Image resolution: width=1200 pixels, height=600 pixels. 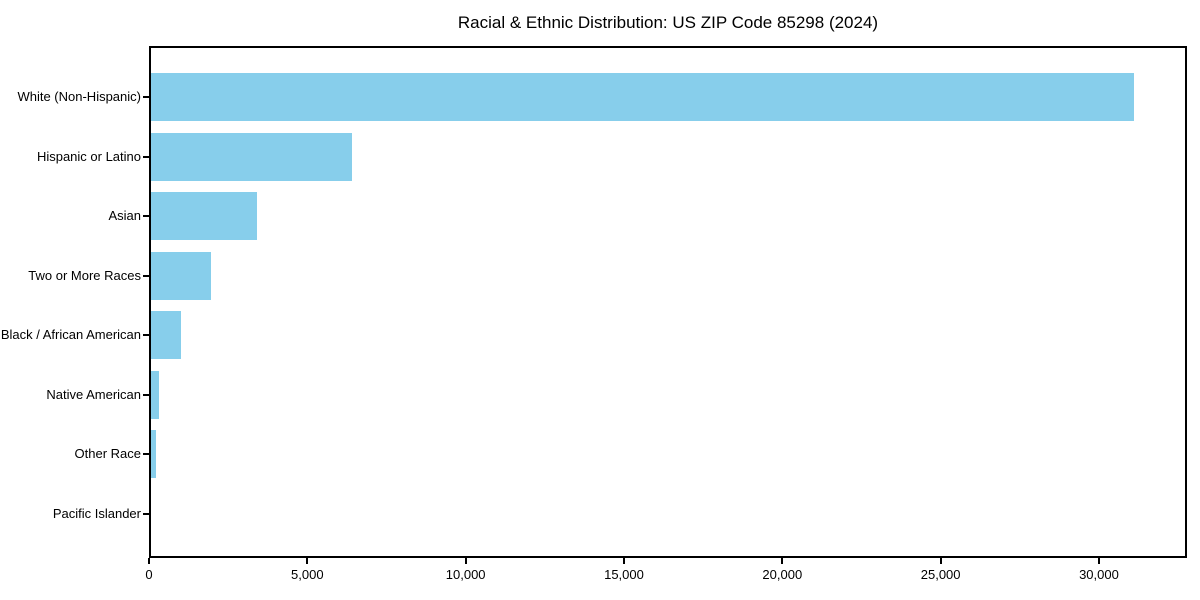 I want to click on y-axis-label: Pacific Islander, so click(x=96, y=513).